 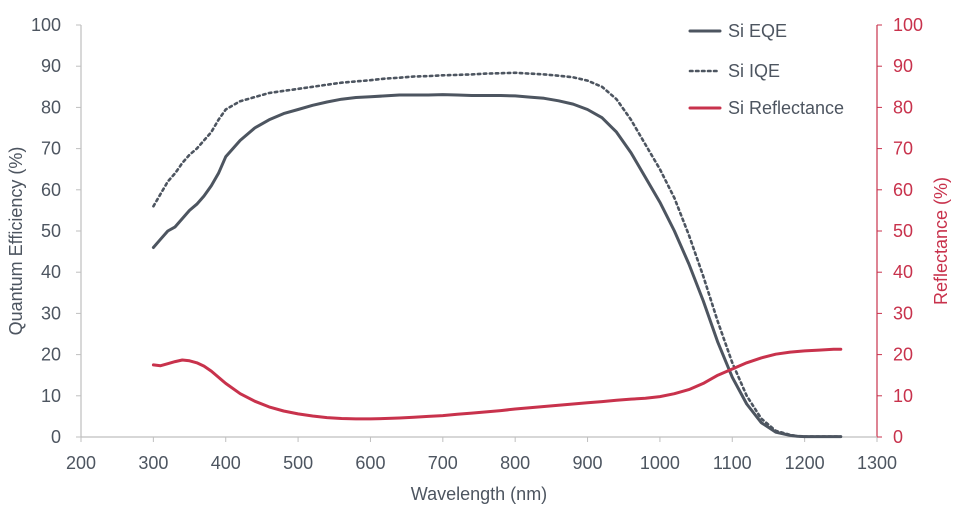 What do you see at coordinates (786, 108) in the screenshot?
I see `legend-label-si-reflectance: Si Reflectance` at bounding box center [786, 108].